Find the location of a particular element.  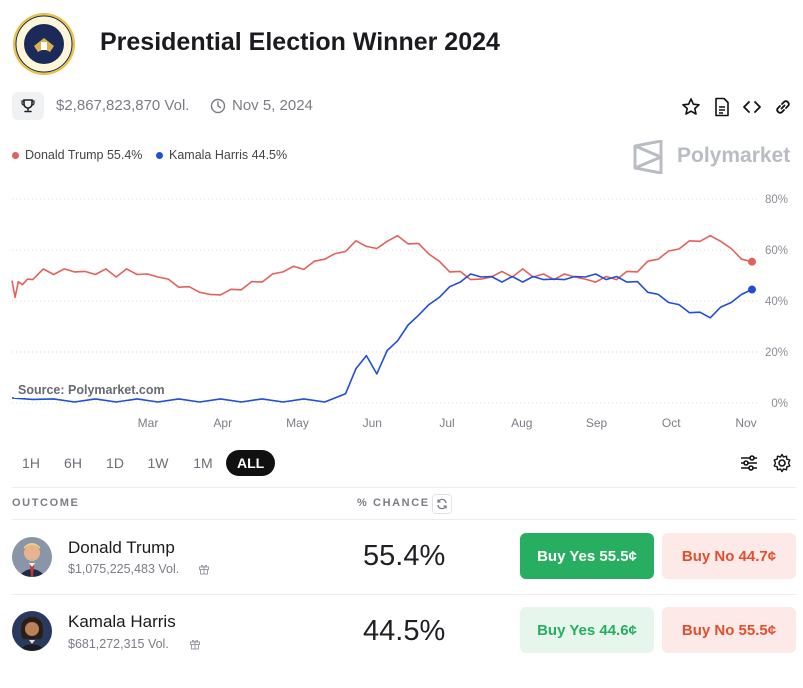

x-tick-label: Mar is located at coordinates (148, 423).